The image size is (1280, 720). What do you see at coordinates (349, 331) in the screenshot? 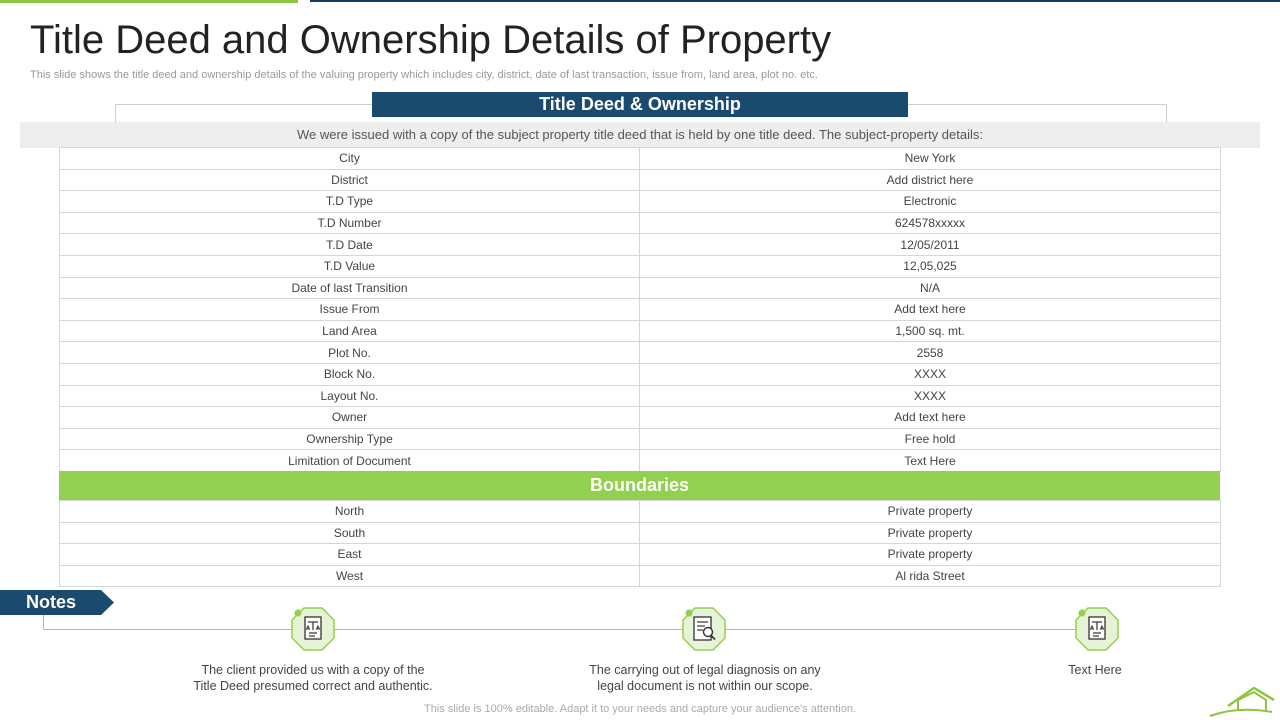
I see `detail-label: Land Area` at bounding box center [349, 331].